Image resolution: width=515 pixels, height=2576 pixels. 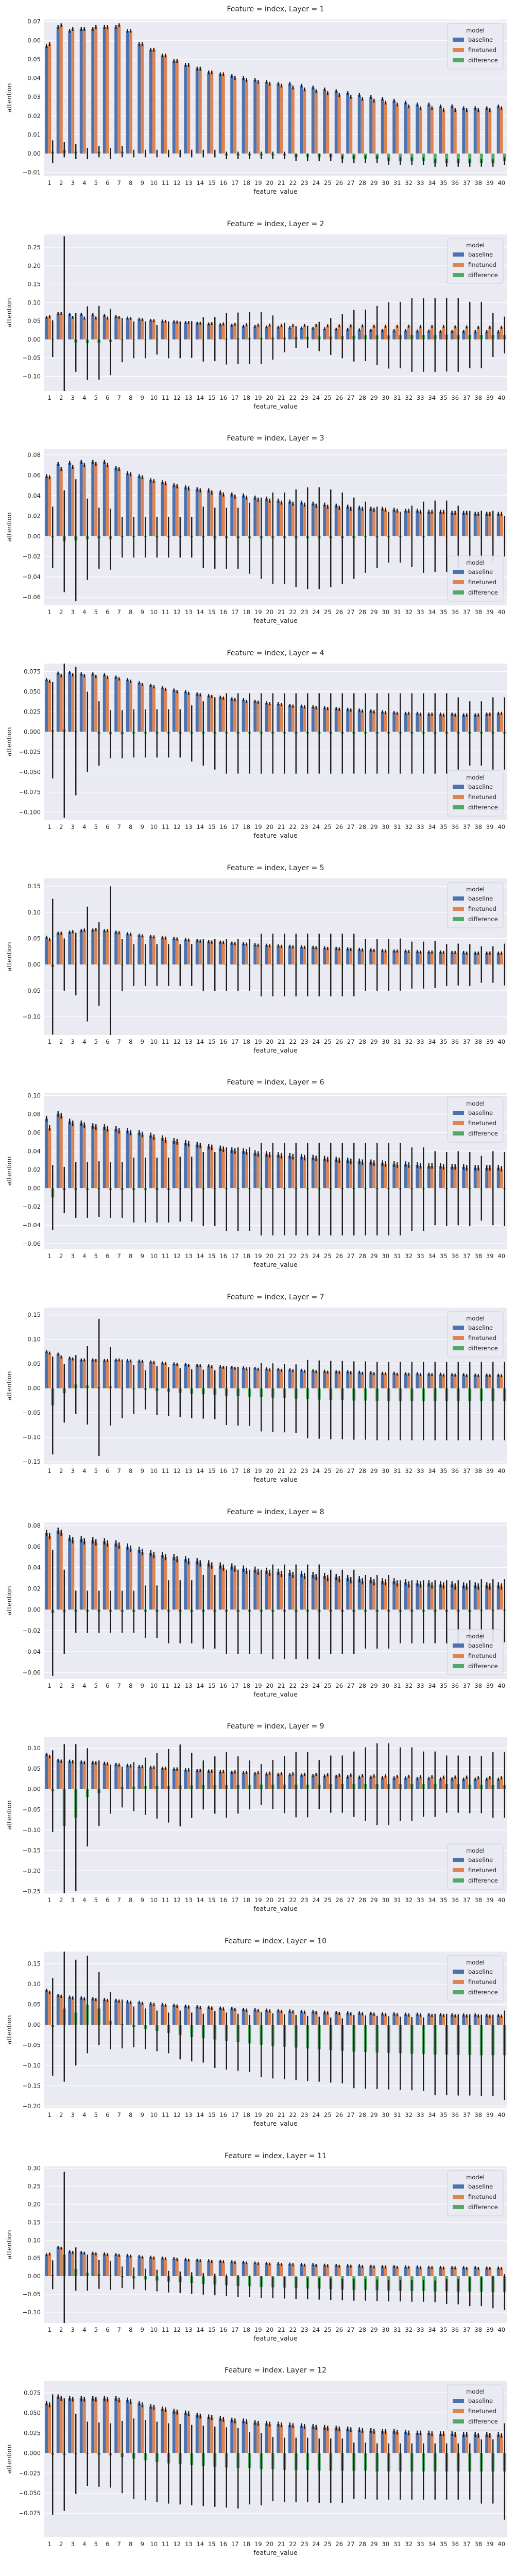 What do you see at coordinates (304, 1900) in the screenshot?
I see `x-tick-label: 23` at bounding box center [304, 1900].